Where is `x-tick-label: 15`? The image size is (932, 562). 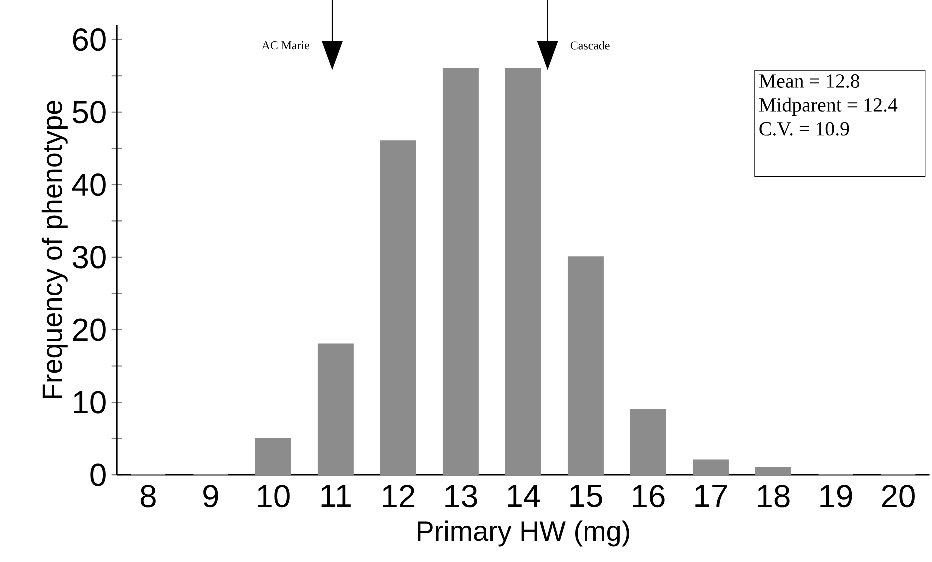
x-tick-label: 15 is located at coordinates (586, 496).